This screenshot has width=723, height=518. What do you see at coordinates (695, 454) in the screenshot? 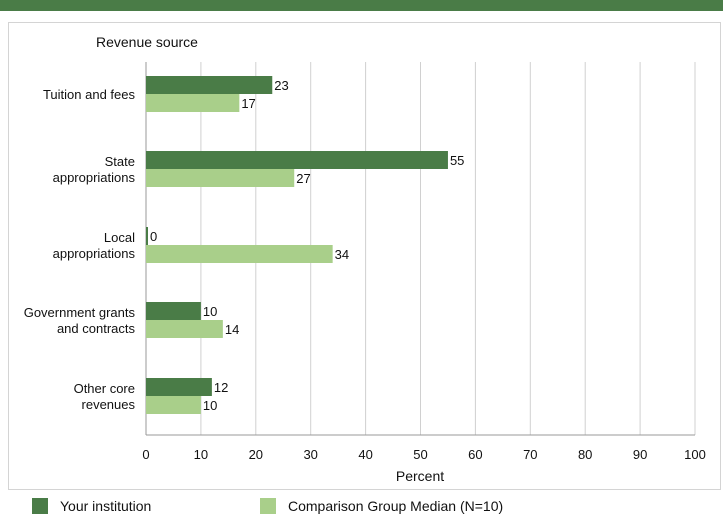
I see `x-tick-label: 100` at bounding box center [695, 454].